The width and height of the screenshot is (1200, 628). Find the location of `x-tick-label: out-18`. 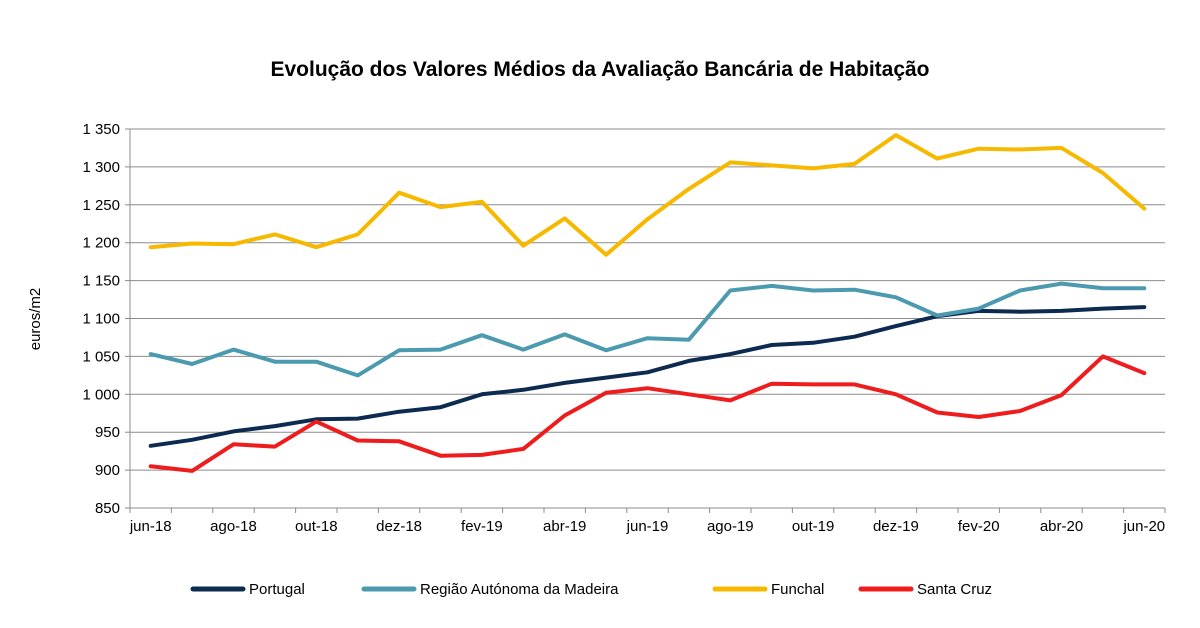

x-tick-label: out-18 is located at coordinates (316, 526).